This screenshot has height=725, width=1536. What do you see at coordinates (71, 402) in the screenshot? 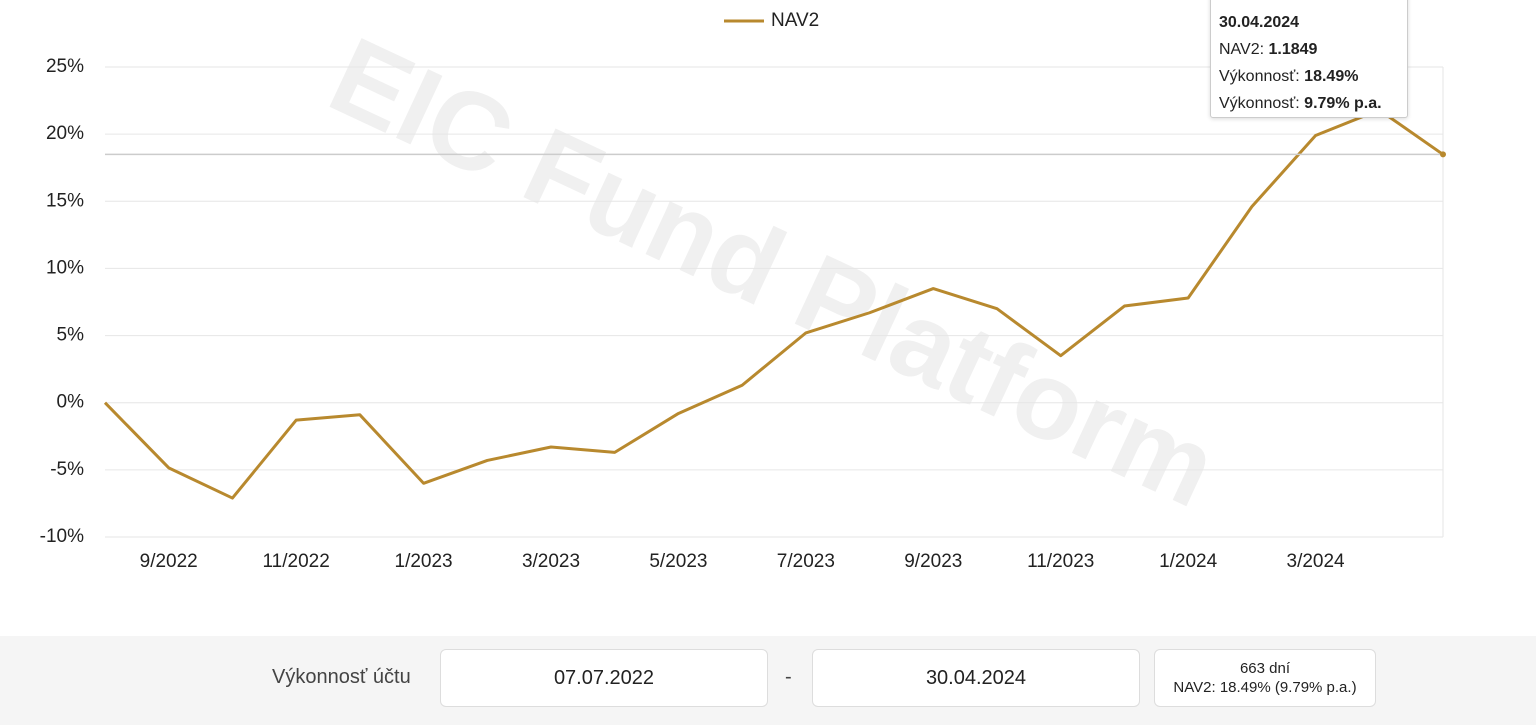
I see `y-tick-label: 0%` at bounding box center [71, 402].